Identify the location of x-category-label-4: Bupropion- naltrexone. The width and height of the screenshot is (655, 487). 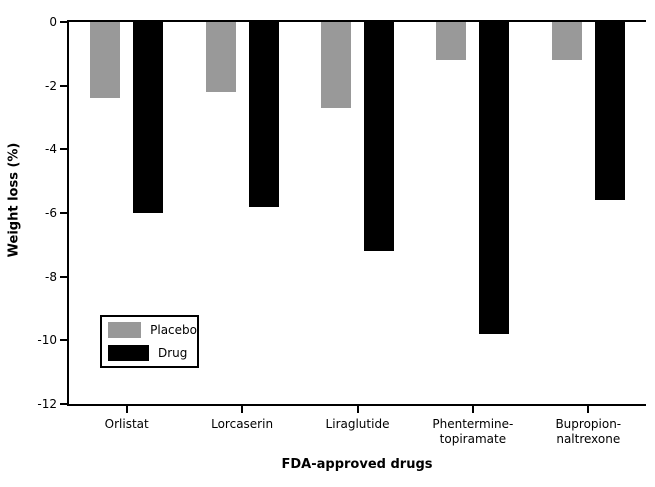
(588, 431).